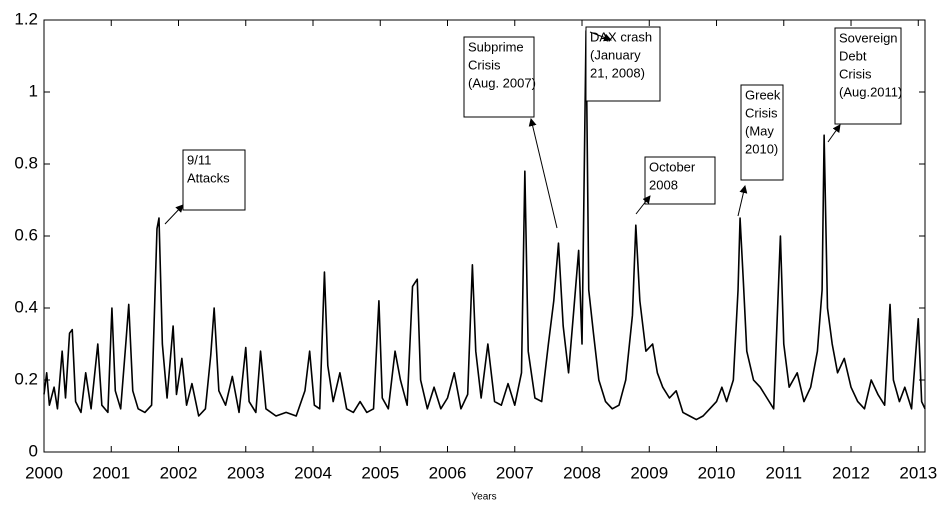 This screenshot has width=940, height=506. What do you see at coordinates (783, 472) in the screenshot?
I see `x-tick-label: 2011` at bounding box center [783, 472].